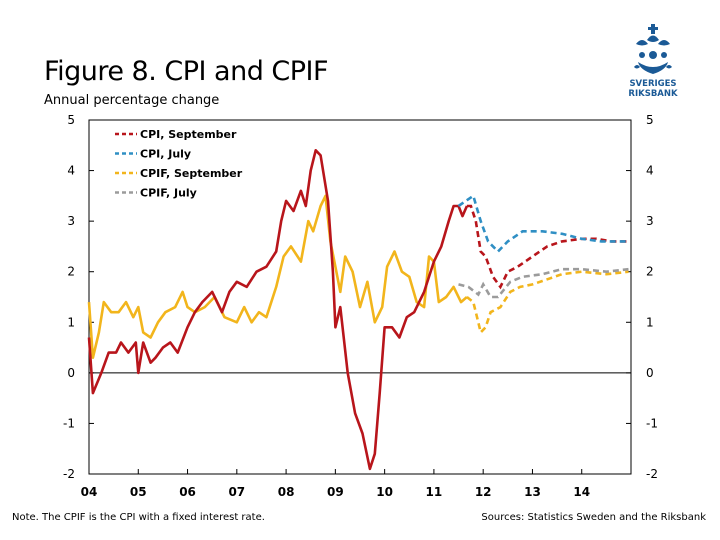  What do you see at coordinates (384, 492) in the screenshot?
I see `x-tick-label: 10` at bounding box center [384, 492].